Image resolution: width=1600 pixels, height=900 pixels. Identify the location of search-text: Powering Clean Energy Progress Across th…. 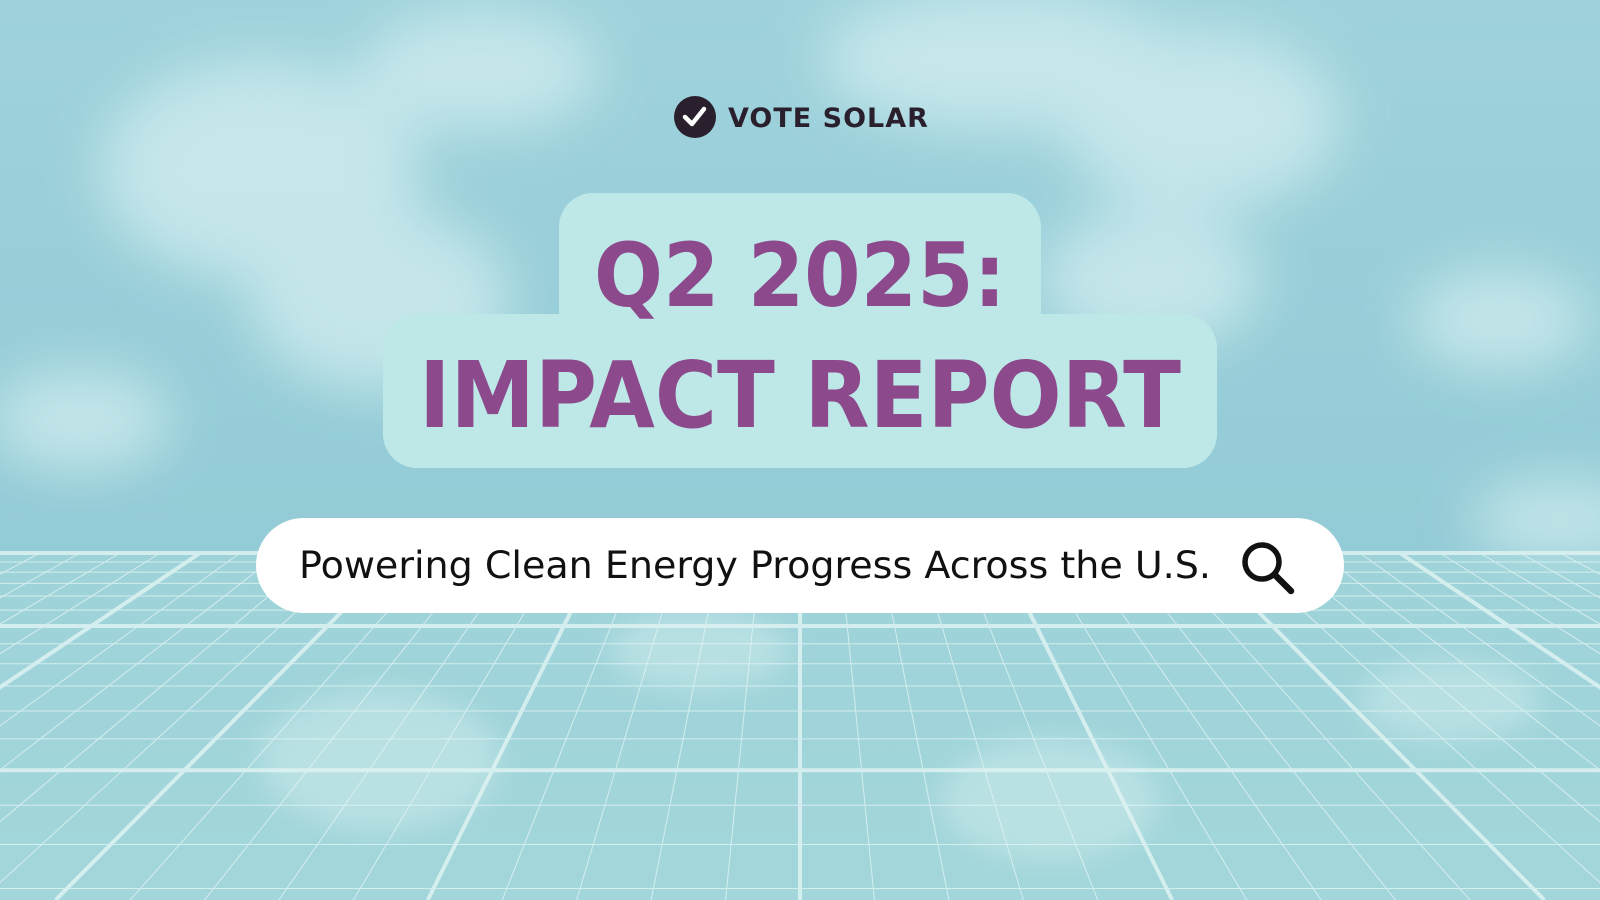
(755, 565).